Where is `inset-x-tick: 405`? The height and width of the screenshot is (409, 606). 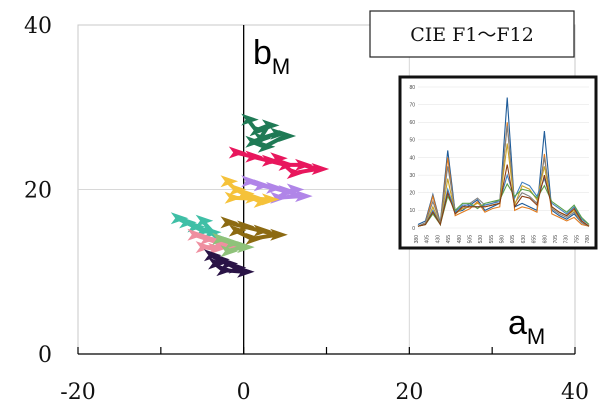
inset-x-tick: 405 is located at coordinates (428, 239).